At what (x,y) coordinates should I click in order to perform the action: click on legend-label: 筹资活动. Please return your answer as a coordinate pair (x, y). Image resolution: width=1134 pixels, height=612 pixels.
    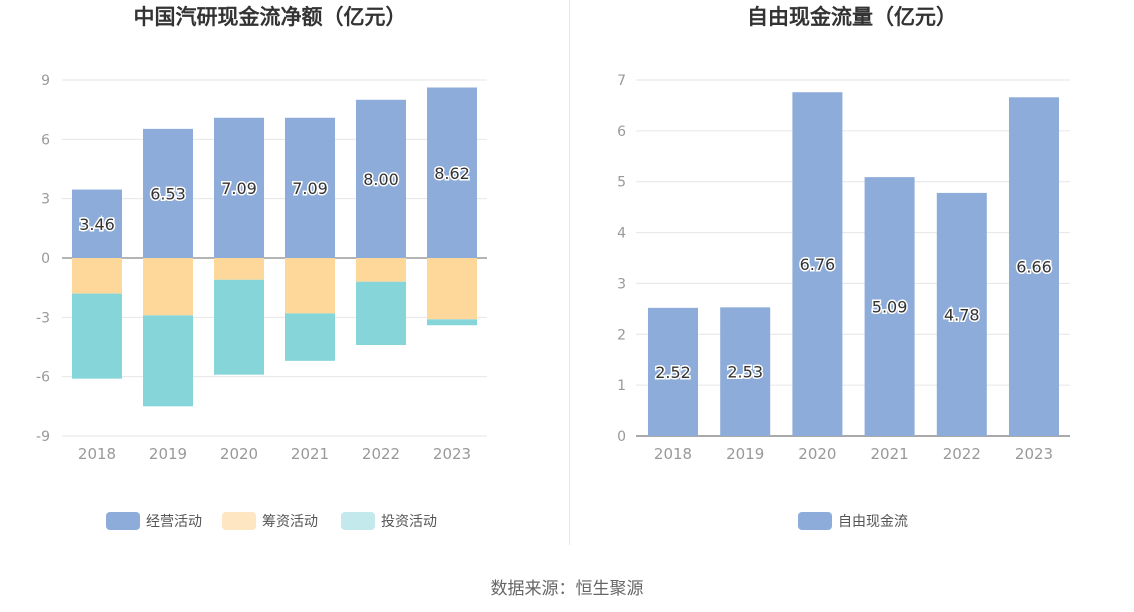
    Looking at the image, I should click on (290, 521).